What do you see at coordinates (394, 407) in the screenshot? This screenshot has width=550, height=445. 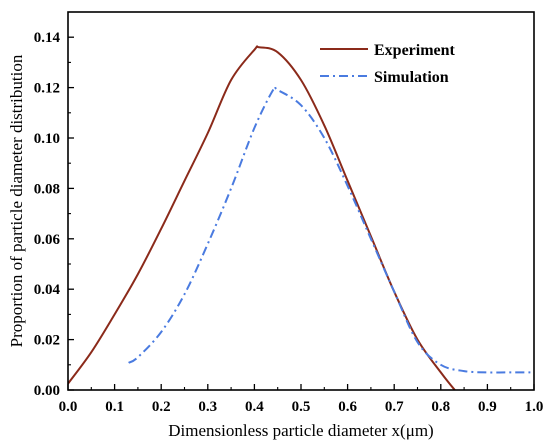 I see `x-tick-label: 0.7` at bounding box center [394, 407].